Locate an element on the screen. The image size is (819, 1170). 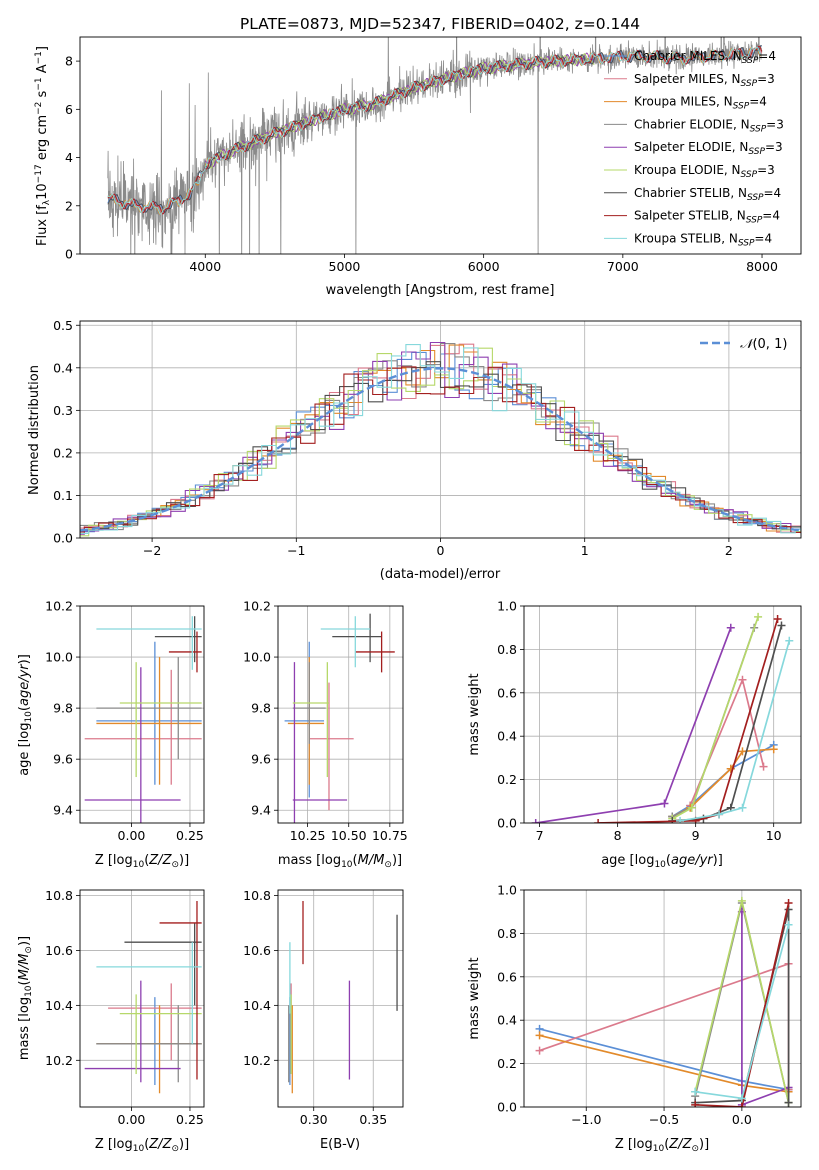
x-tick-label: 0 is located at coordinates (441, 550).